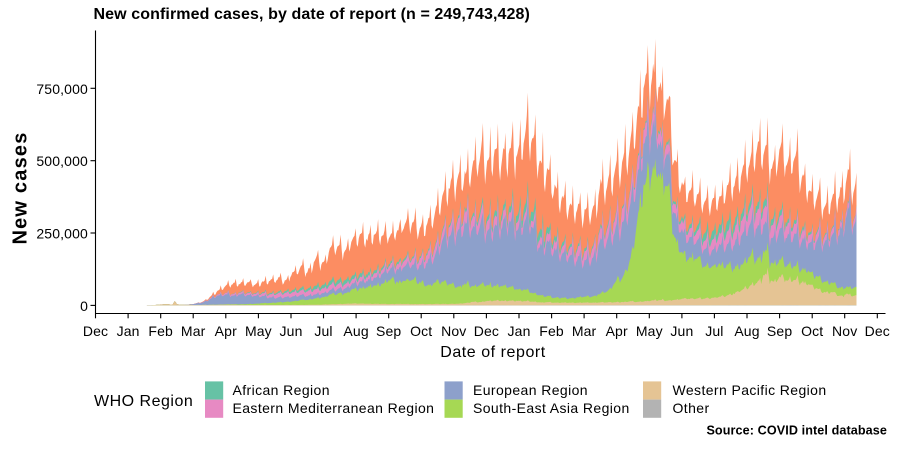  I want to click on svg-text: 250,000, so click(62, 234).